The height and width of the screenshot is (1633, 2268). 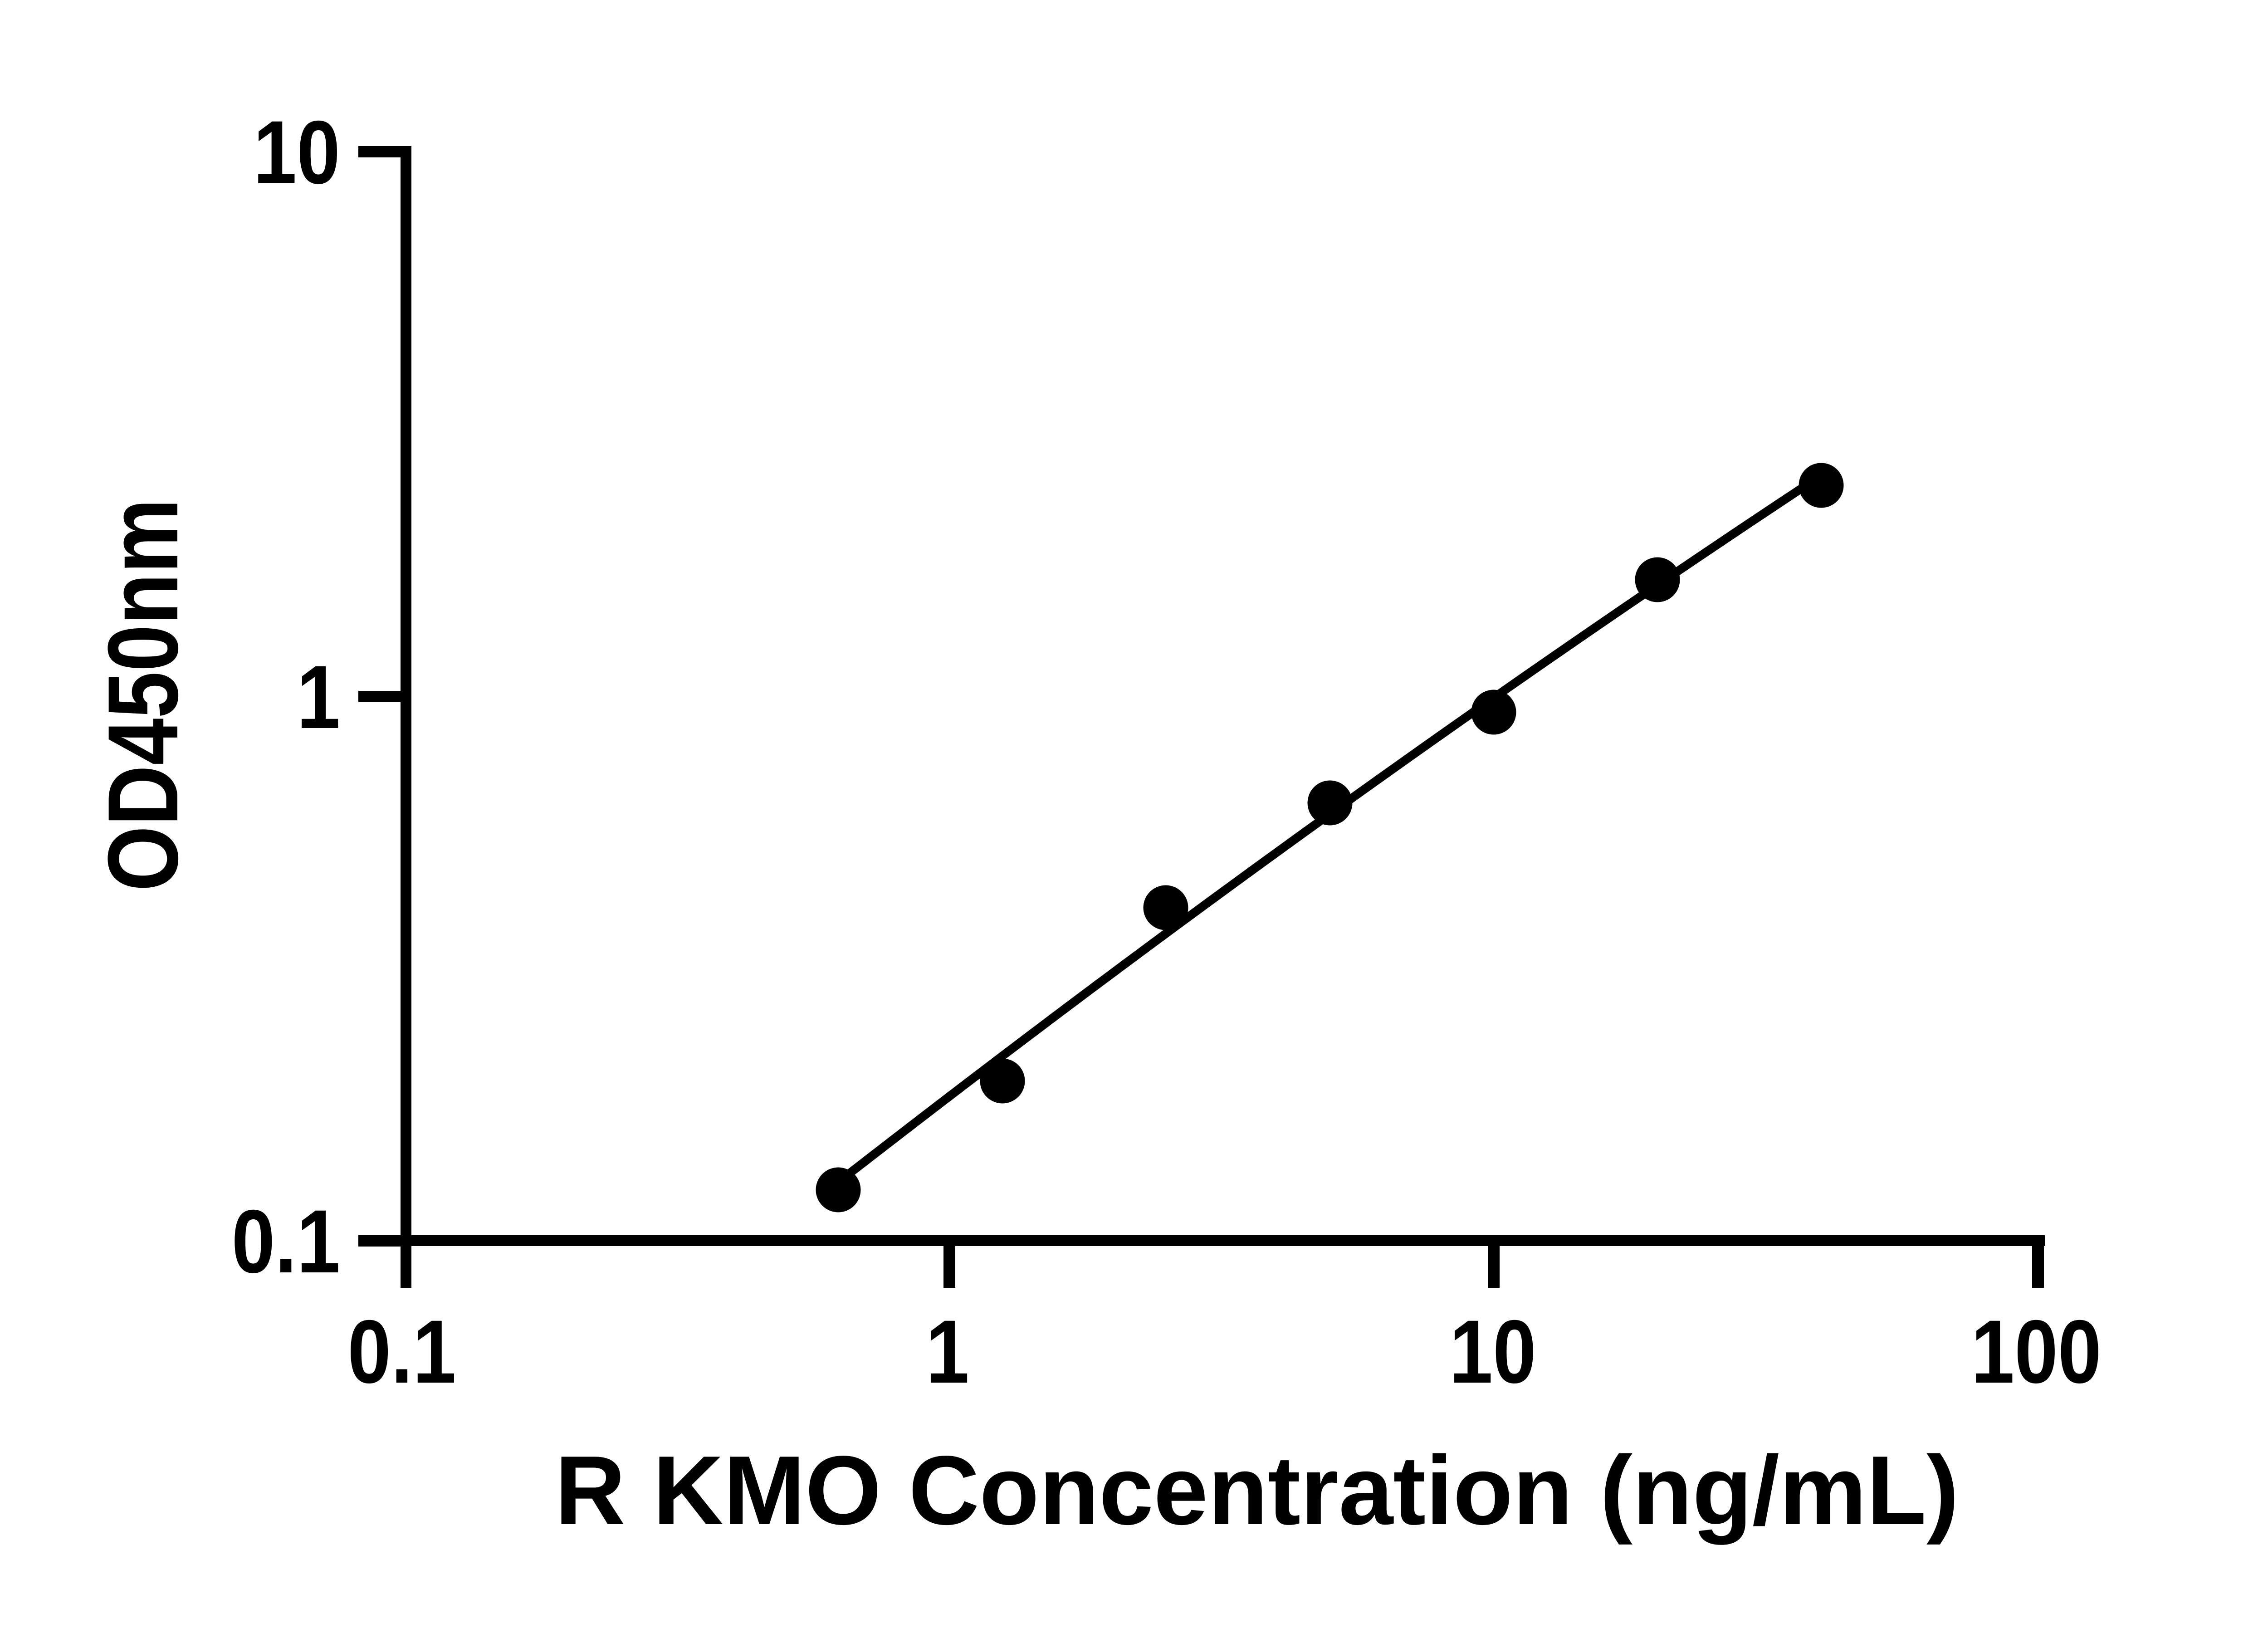 What do you see at coordinates (144, 695) in the screenshot?
I see `svg-text: OD450nm` at bounding box center [144, 695].